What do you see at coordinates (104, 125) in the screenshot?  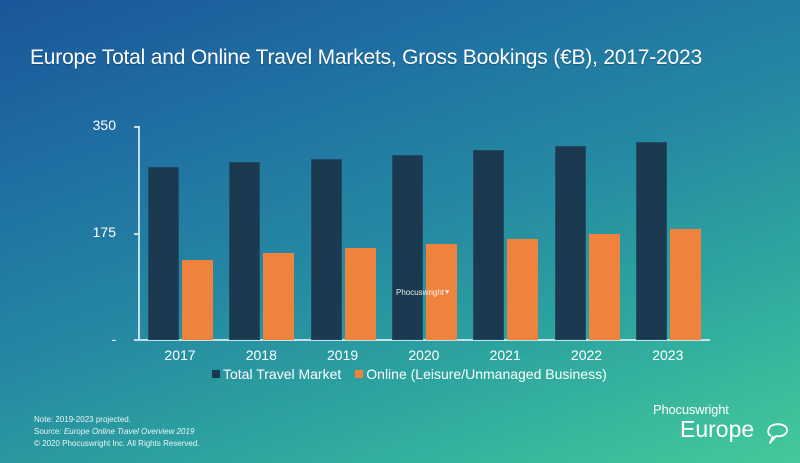 I see `y-tick-label: 350` at bounding box center [104, 125].